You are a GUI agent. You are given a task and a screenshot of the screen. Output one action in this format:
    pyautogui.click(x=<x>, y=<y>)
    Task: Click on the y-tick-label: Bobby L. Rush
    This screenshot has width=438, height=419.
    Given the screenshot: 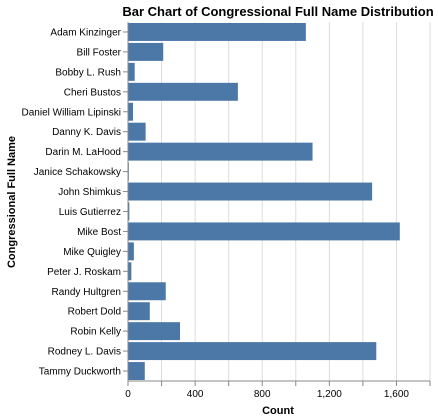 What is the action you would take?
    pyautogui.click(x=88, y=72)
    